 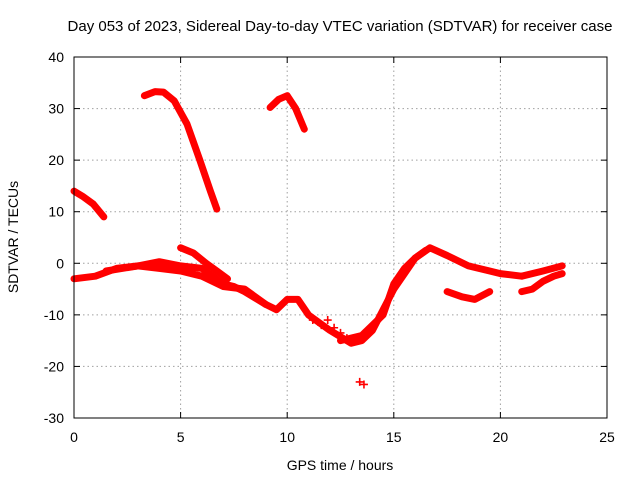 What do you see at coordinates (56, 212) in the screenshot?
I see `y-tick-label: 10` at bounding box center [56, 212].